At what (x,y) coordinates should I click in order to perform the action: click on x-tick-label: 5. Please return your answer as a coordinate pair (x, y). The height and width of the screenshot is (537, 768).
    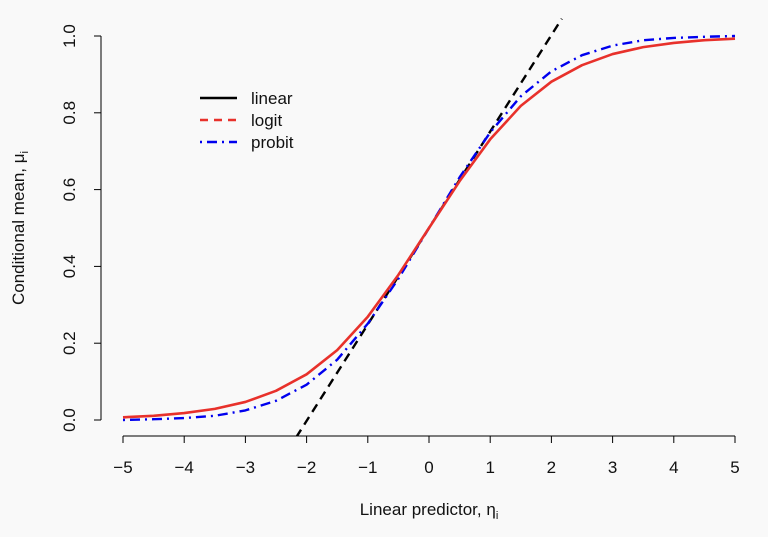
    Looking at the image, I should click on (734, 467).